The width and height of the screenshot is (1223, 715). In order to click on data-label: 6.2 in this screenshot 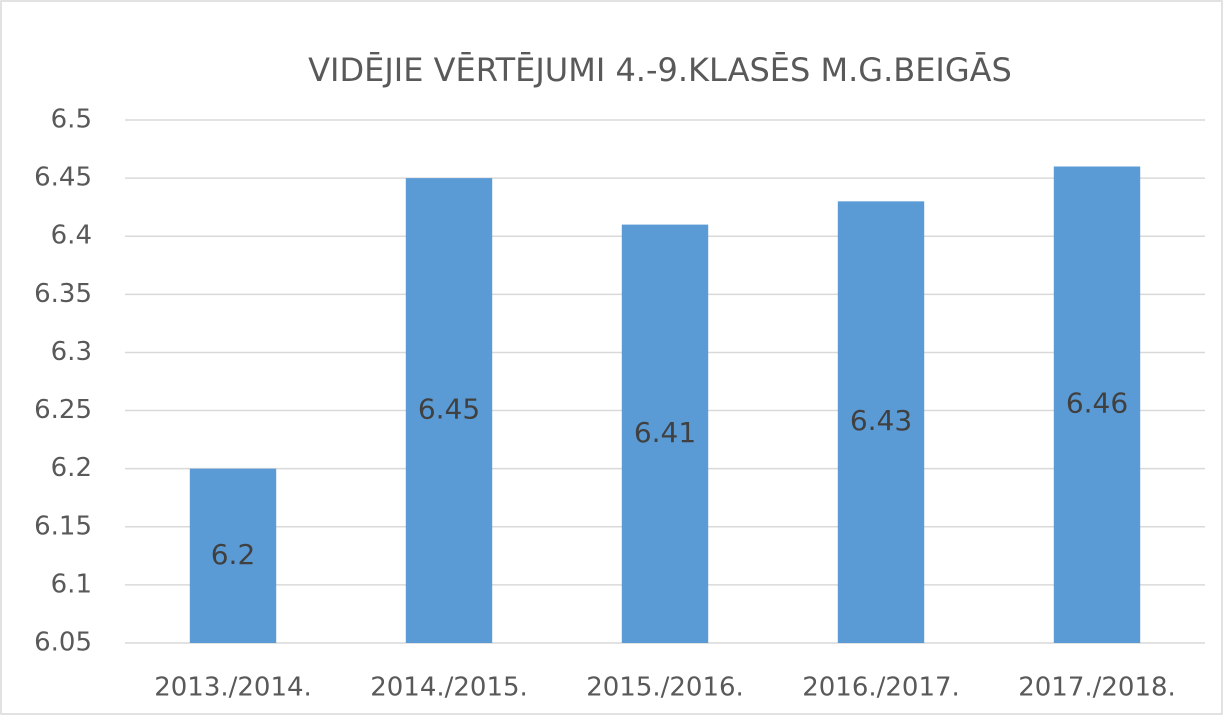, I will do `click(233, 554)`.